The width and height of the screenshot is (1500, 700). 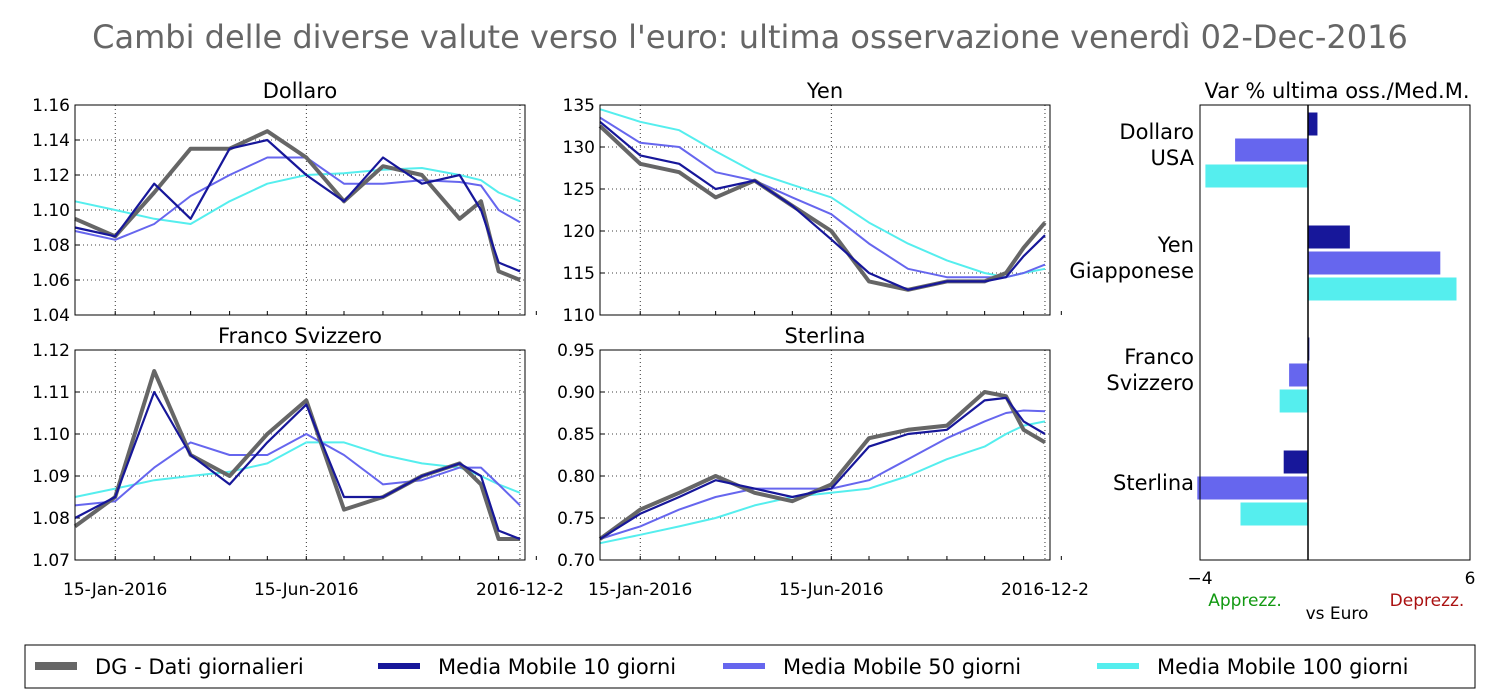 What do you see at coordinates (579, 316) in the screenshot?
I see `y-tick-label: 110` at bounding box center [579, 316].